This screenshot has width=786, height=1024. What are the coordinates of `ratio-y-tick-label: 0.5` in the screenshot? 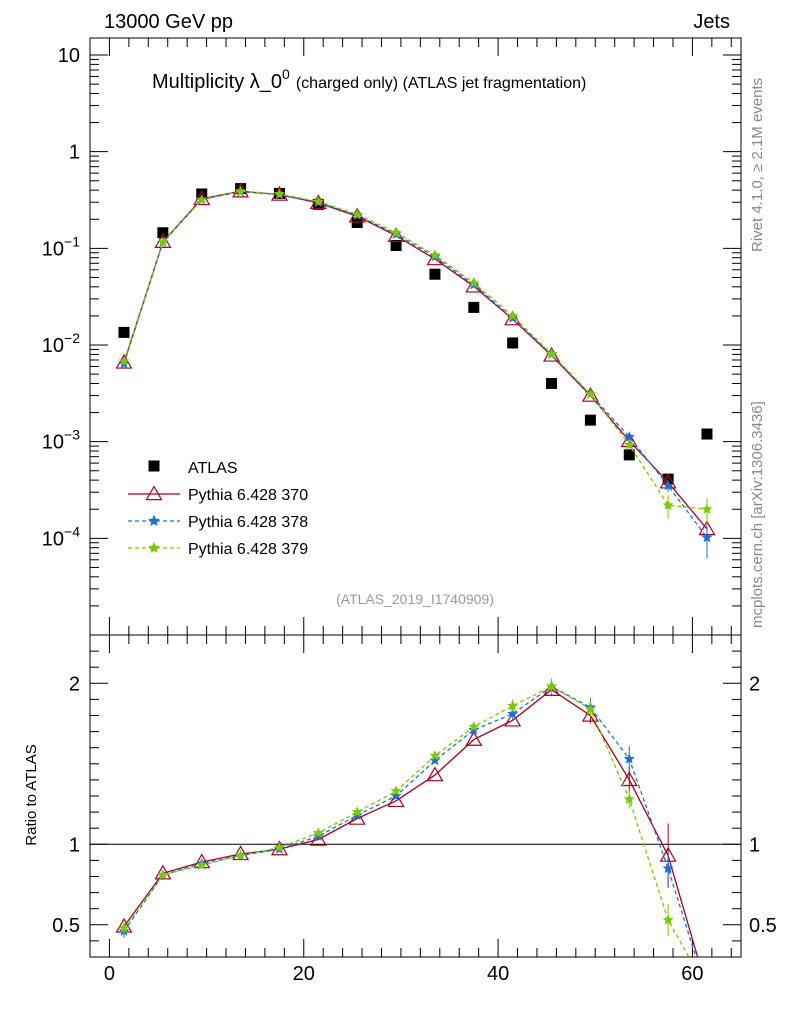 It's located at (66, 926).